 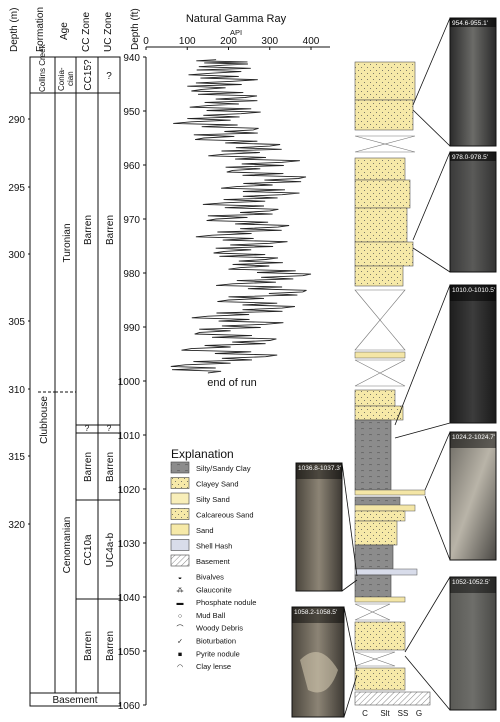 I want to click on core-photo-label: 1058.2-1058.5', so click(x=315, y=612).